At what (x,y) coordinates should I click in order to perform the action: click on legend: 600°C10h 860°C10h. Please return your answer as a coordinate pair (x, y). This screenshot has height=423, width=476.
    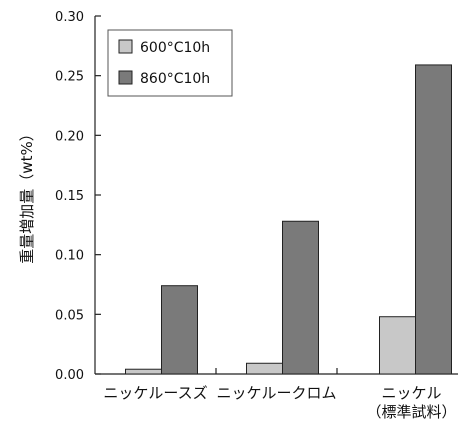
    Looking at the image, I should click on (170, 63).